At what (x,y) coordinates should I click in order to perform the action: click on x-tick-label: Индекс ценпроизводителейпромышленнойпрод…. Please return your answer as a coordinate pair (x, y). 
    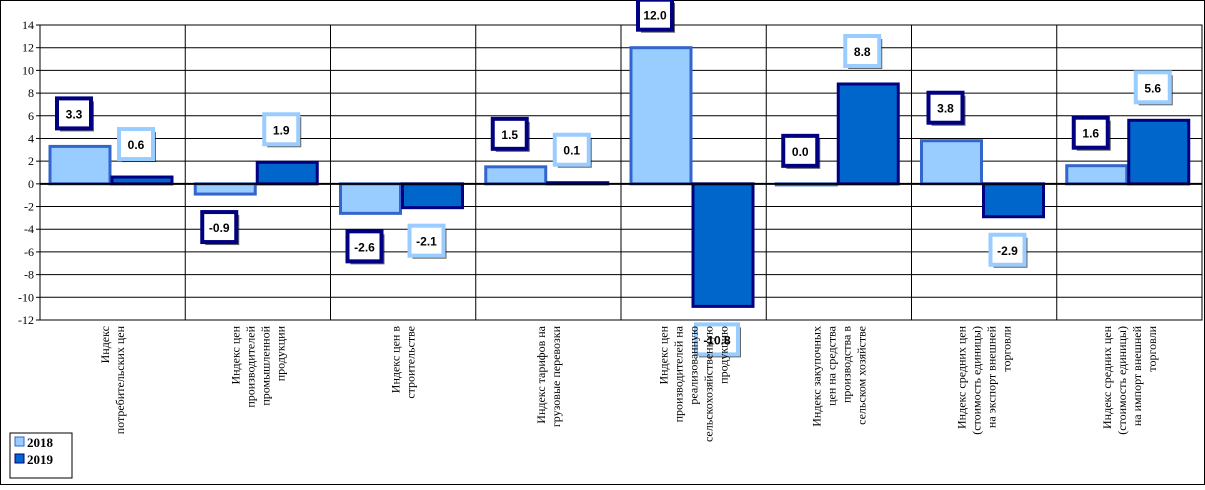
    Looking at the image, I should click on (257, 366).